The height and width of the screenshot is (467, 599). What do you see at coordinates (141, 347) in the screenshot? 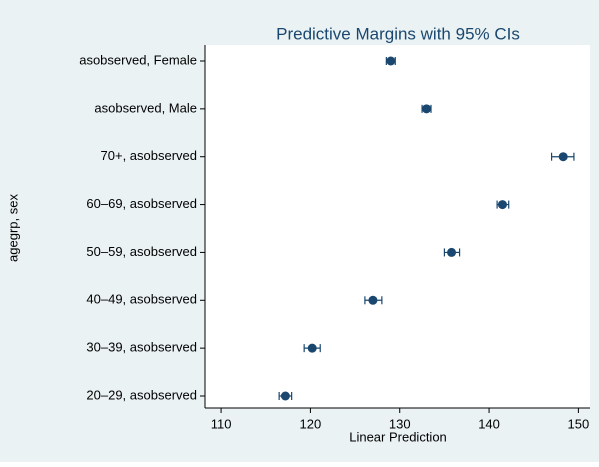
I see `y-tick-label: 30–39, asobserved` at bounding box center [141, 347].